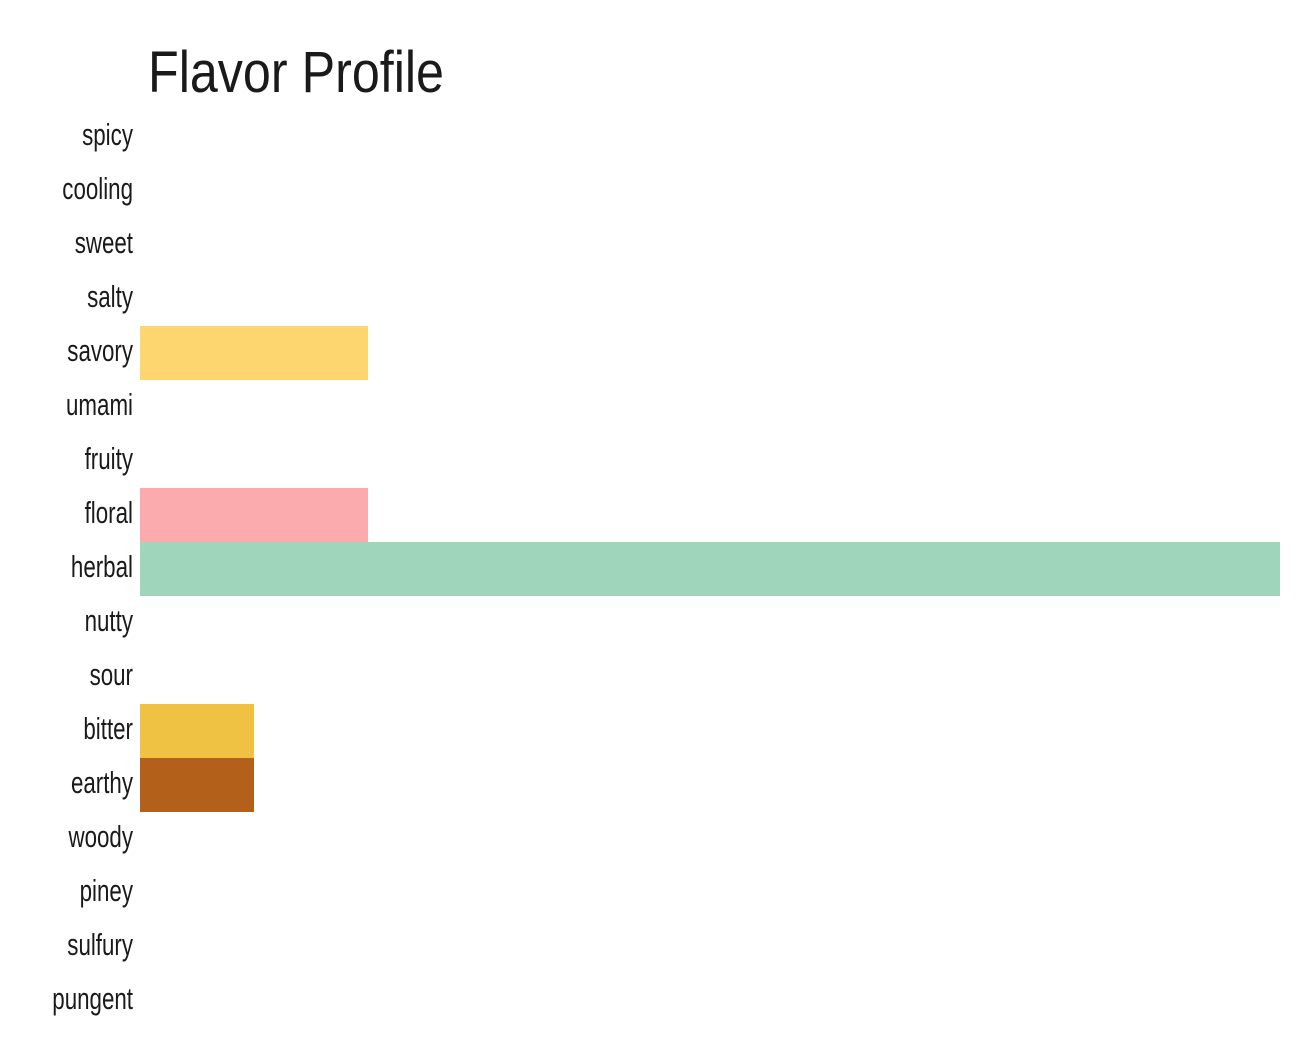 This screenshot has width=1306, height=1038. Describe the element at coordinates (101, 836) in the screenshot. I see `y-tick-label: woody` at that location.